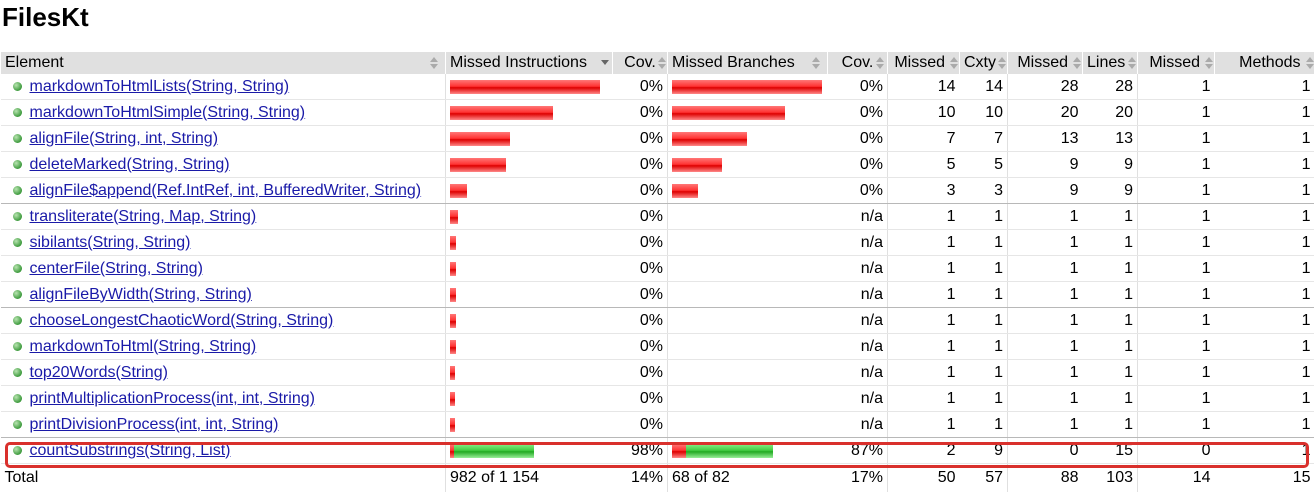 The height and width of the screenshot is (492, 1314). Describe the element at coordinates (1110, 450) in the screenshot. I see `lines-cell: 15` at that location.